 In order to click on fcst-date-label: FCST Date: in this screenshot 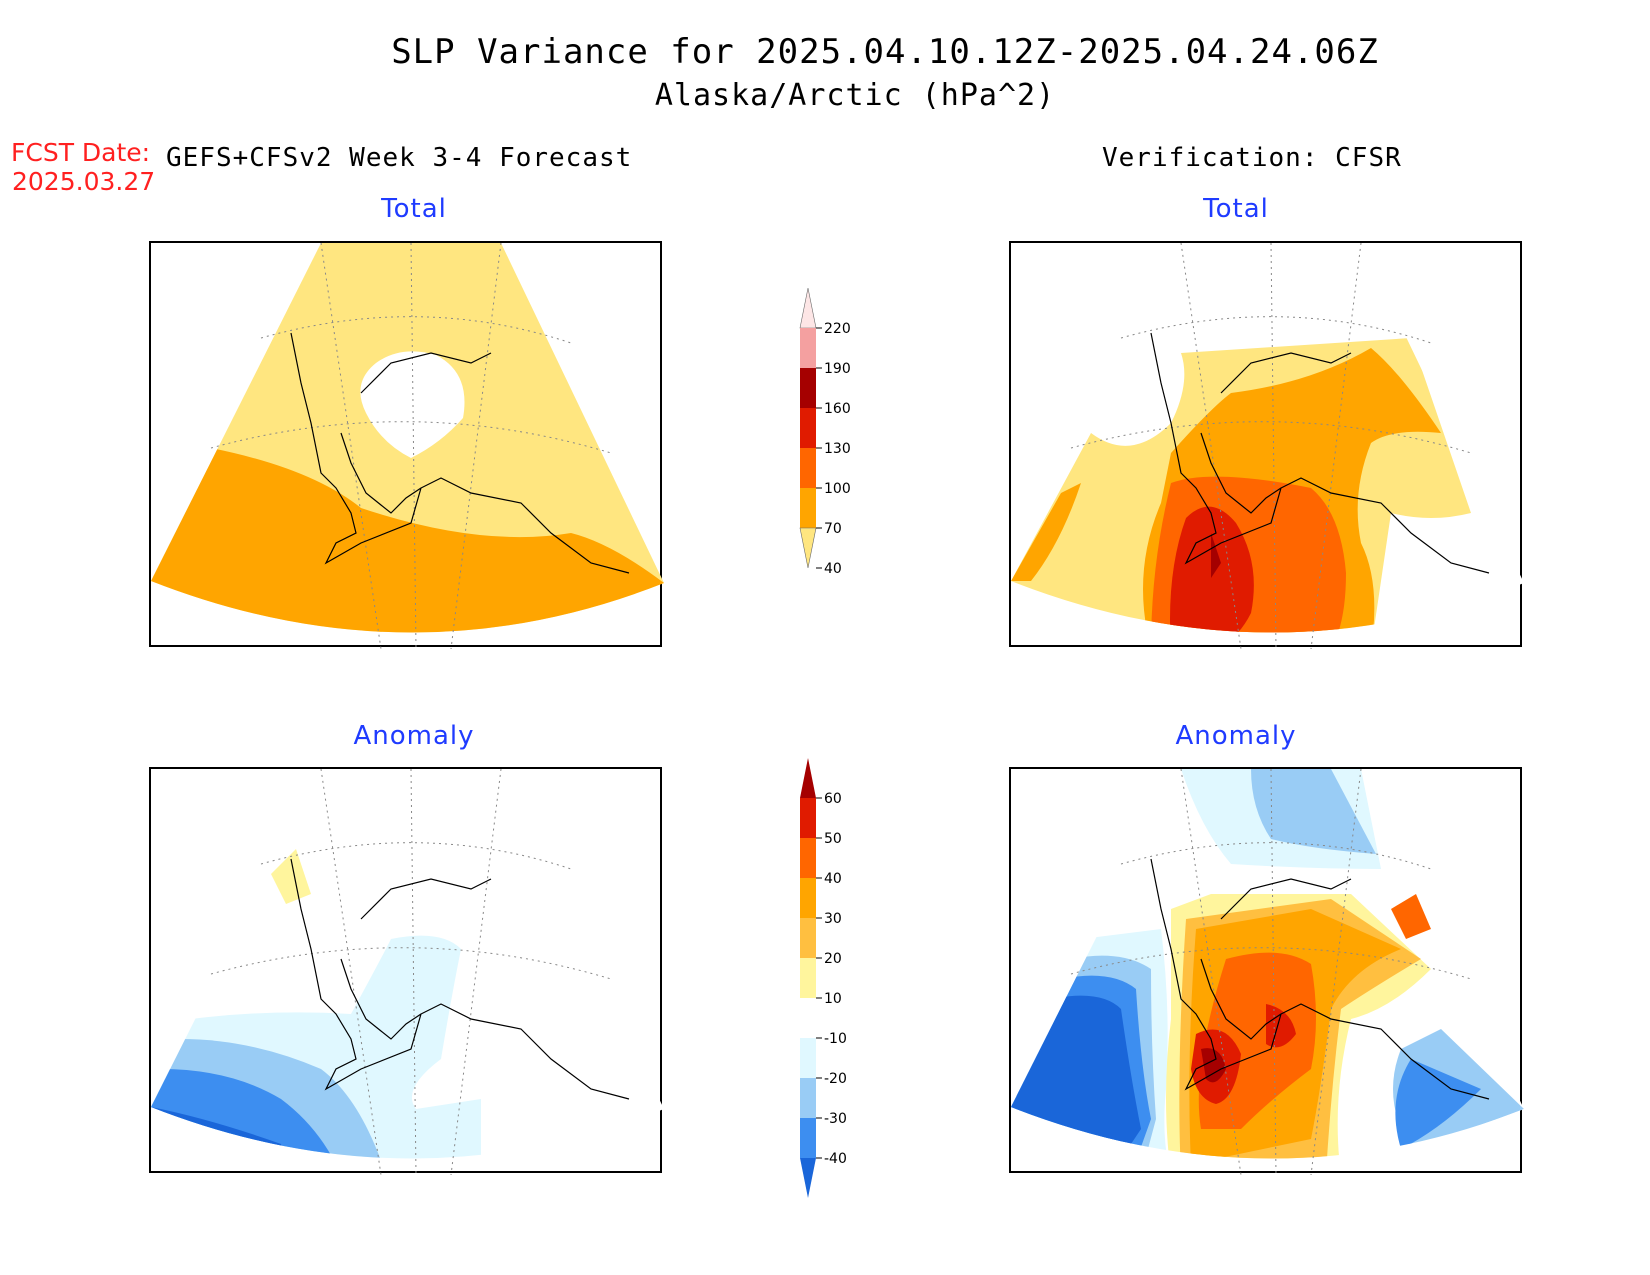, I will do `click(81, 152)`.